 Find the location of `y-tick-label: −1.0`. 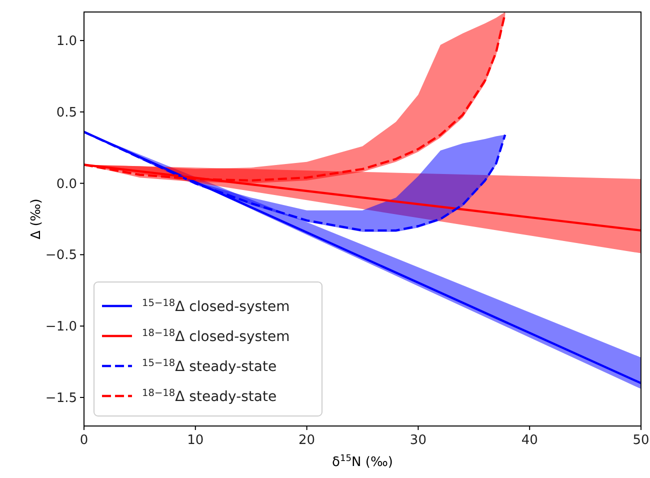

y-tick-label: −1.0 is located at coordinates (61, 327).